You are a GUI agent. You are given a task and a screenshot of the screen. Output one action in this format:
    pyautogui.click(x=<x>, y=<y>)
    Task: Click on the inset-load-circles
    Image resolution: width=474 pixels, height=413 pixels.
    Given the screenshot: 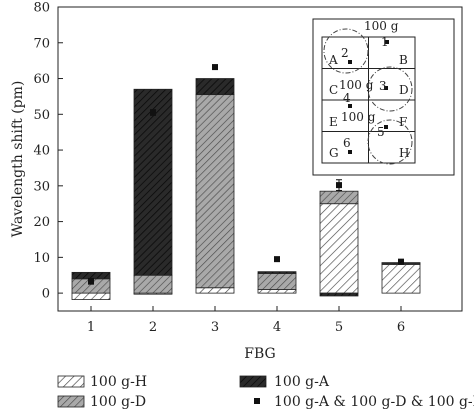 What is the action you would take?
    pyautogui.click(x=368, y=96)
    